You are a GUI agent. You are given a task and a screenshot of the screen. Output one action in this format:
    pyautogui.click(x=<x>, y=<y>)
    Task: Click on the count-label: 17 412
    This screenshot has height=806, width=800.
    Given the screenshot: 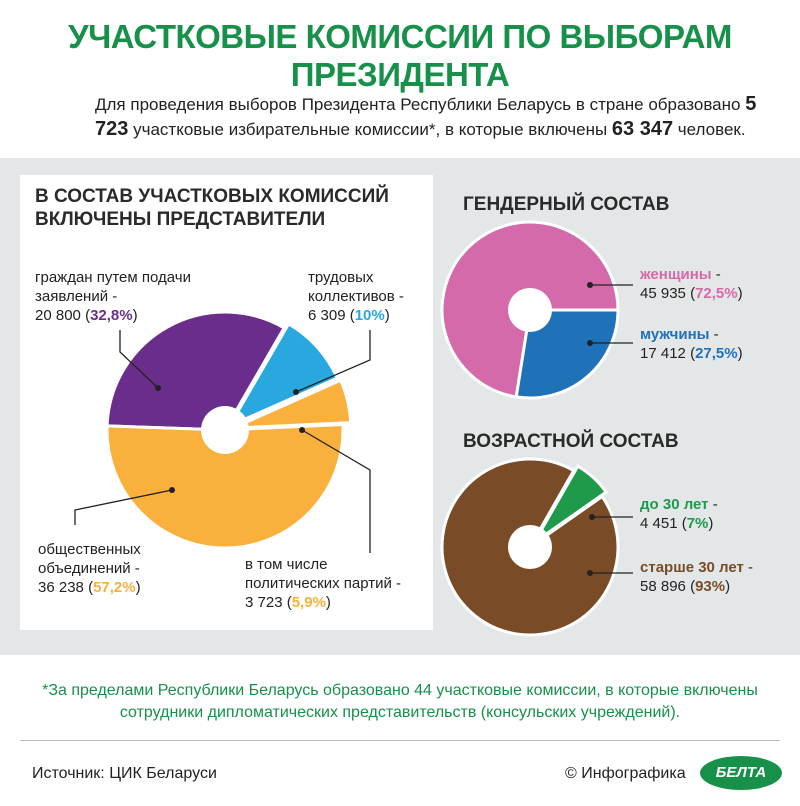 What is the action you would take?
    pyautogui.click(x=663, y=353)
    